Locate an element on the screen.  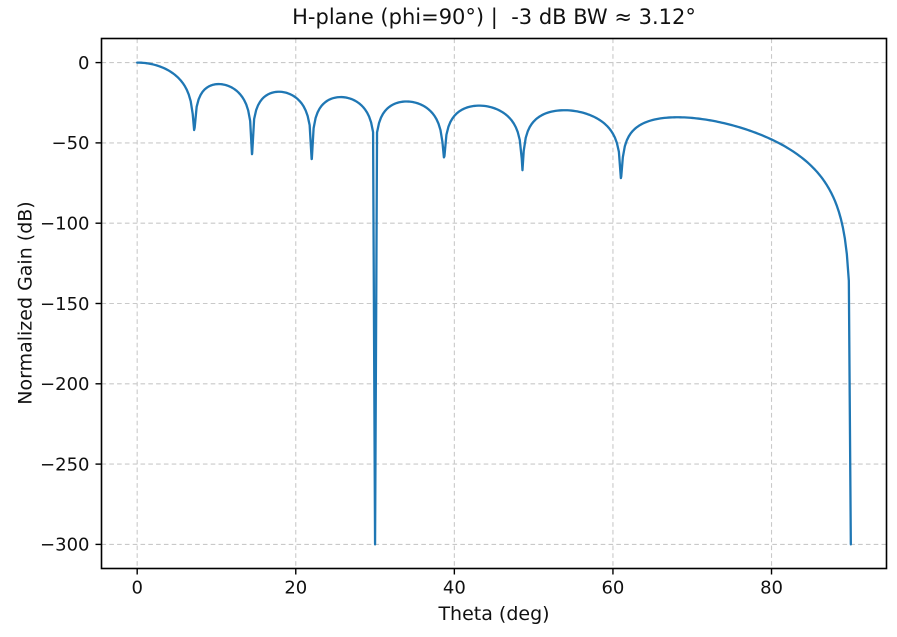
y-tick-label: −300 is located at coordinates (64, 545).